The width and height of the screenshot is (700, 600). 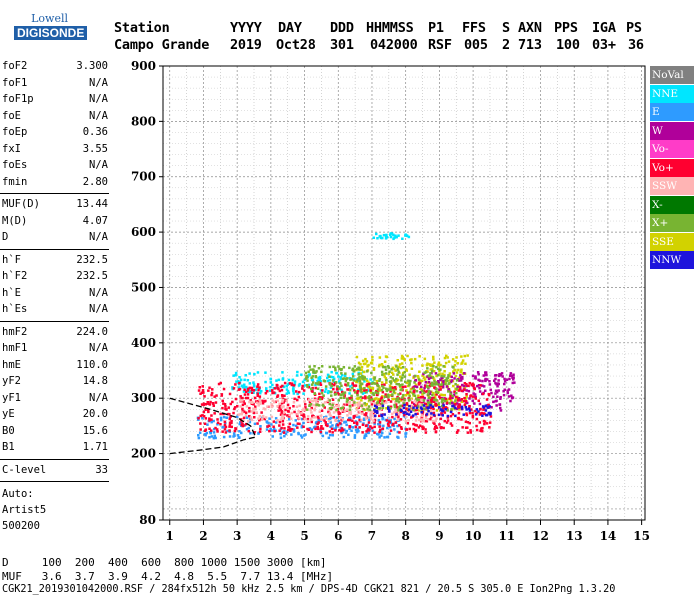 What do you see at coordinates (246, 45) in the screenshot?
I see `header-value: 2019` at bounding box center [246, 45].